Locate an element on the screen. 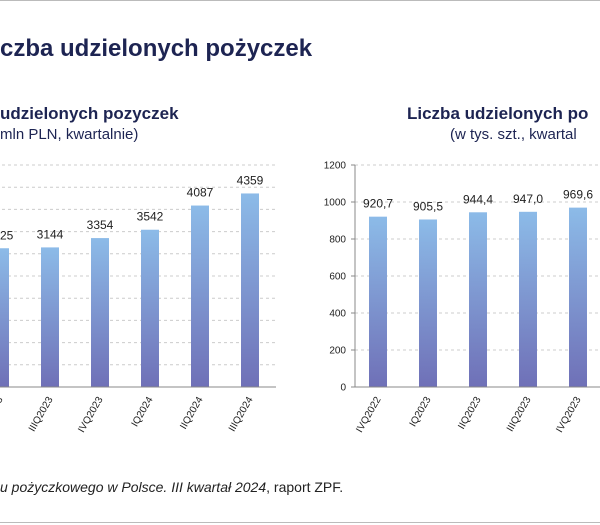  y-tick-label: 0 is located at coordinates (343, 388).